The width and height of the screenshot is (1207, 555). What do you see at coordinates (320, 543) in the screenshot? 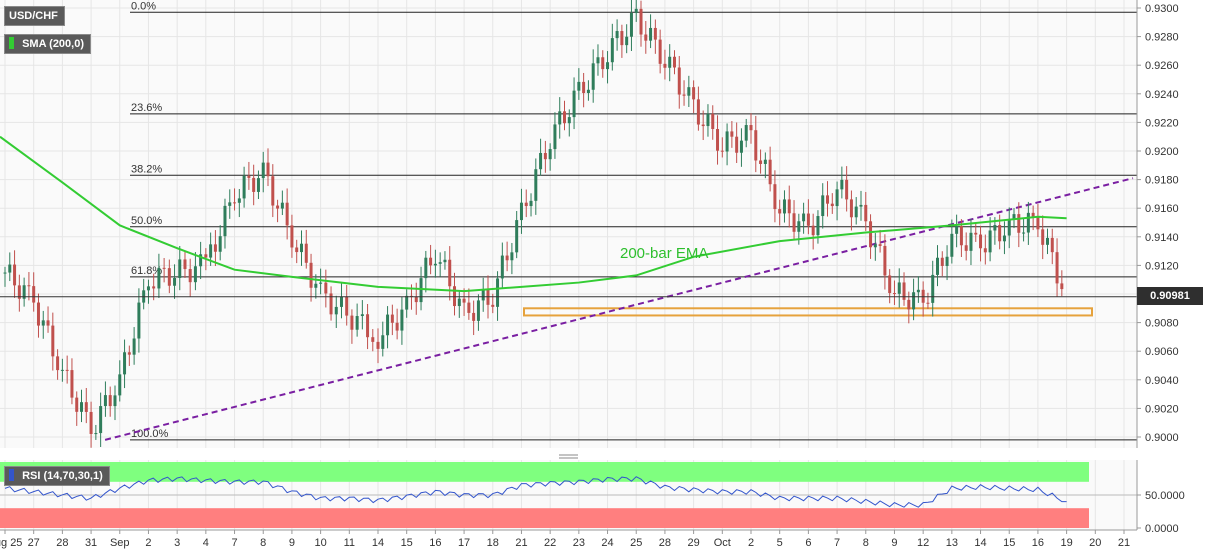
I see `time-tick-label: 10` at bounding box center [320, 543].